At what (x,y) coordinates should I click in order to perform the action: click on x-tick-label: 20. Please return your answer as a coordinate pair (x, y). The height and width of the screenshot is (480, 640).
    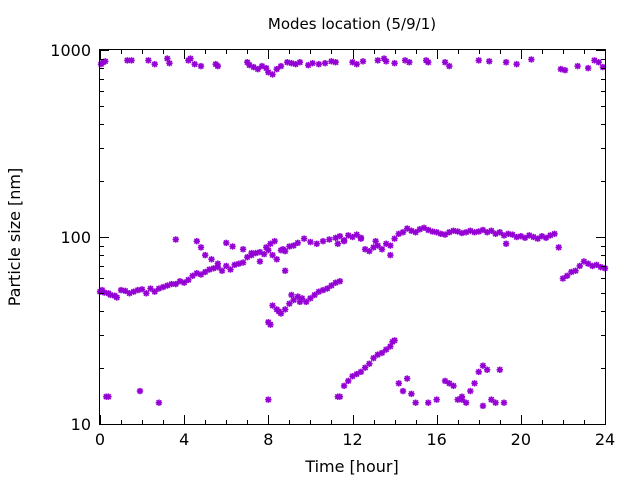
    Looking at the image, I should click on (521, 439).